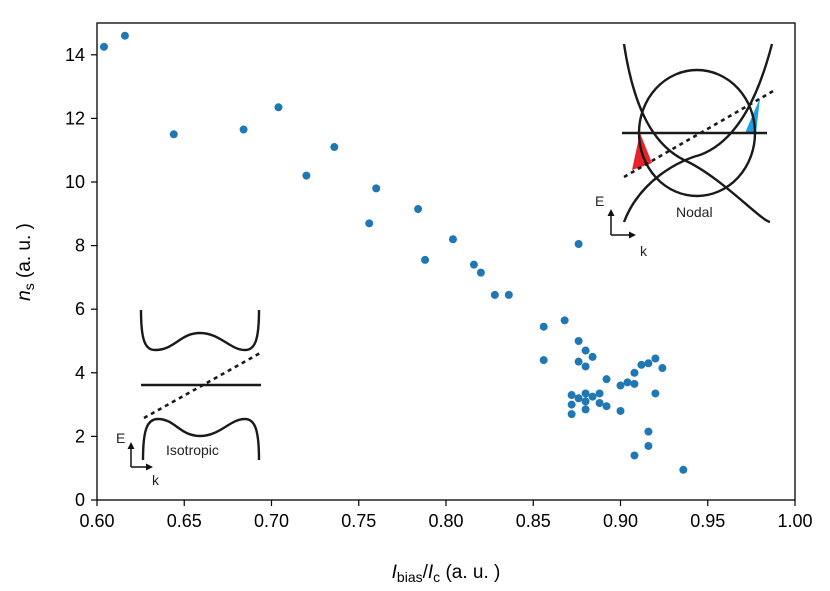  I want to click on isotropic-axes-icon, so click(140, 456).